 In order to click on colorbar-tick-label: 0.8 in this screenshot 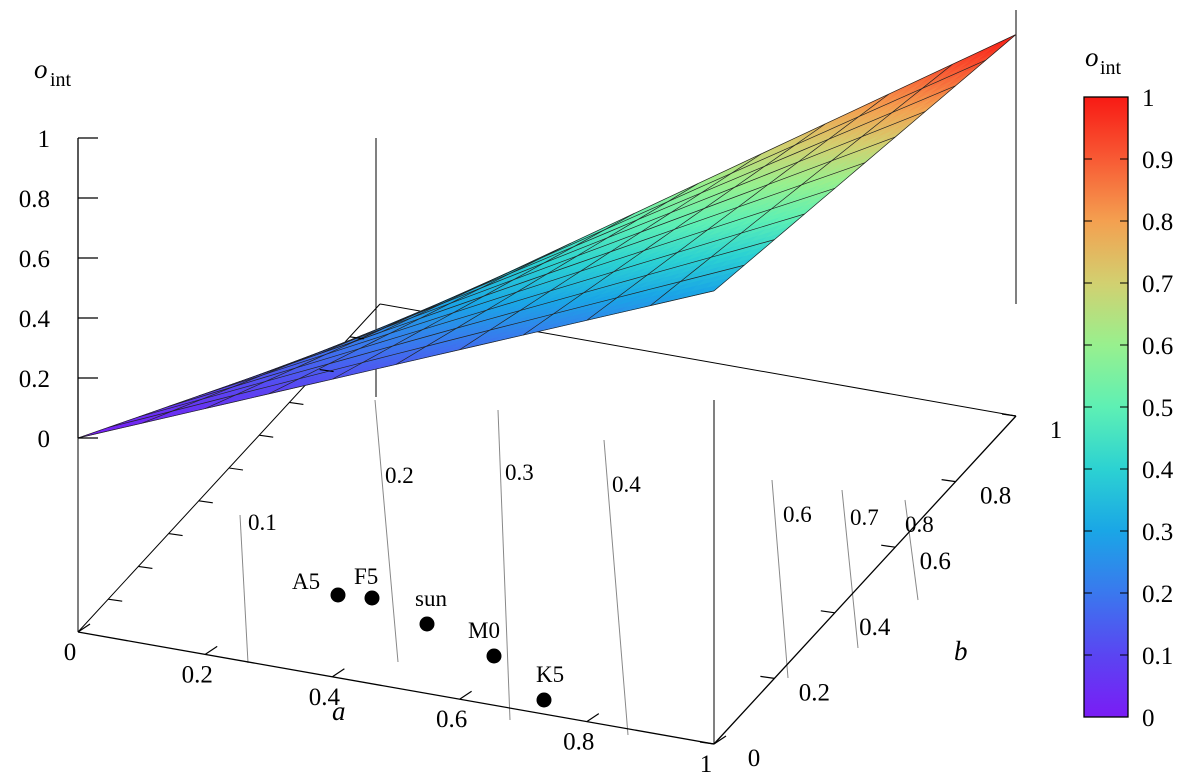, I will do `click(1157, 222)`.